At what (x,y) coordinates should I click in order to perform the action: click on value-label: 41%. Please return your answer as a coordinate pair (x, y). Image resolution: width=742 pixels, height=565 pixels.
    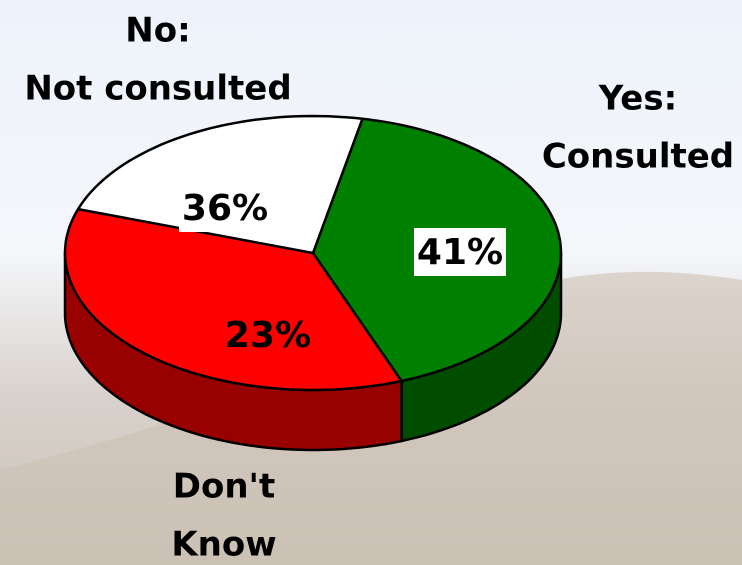
    Looking at the image, I should click on (460, 252).